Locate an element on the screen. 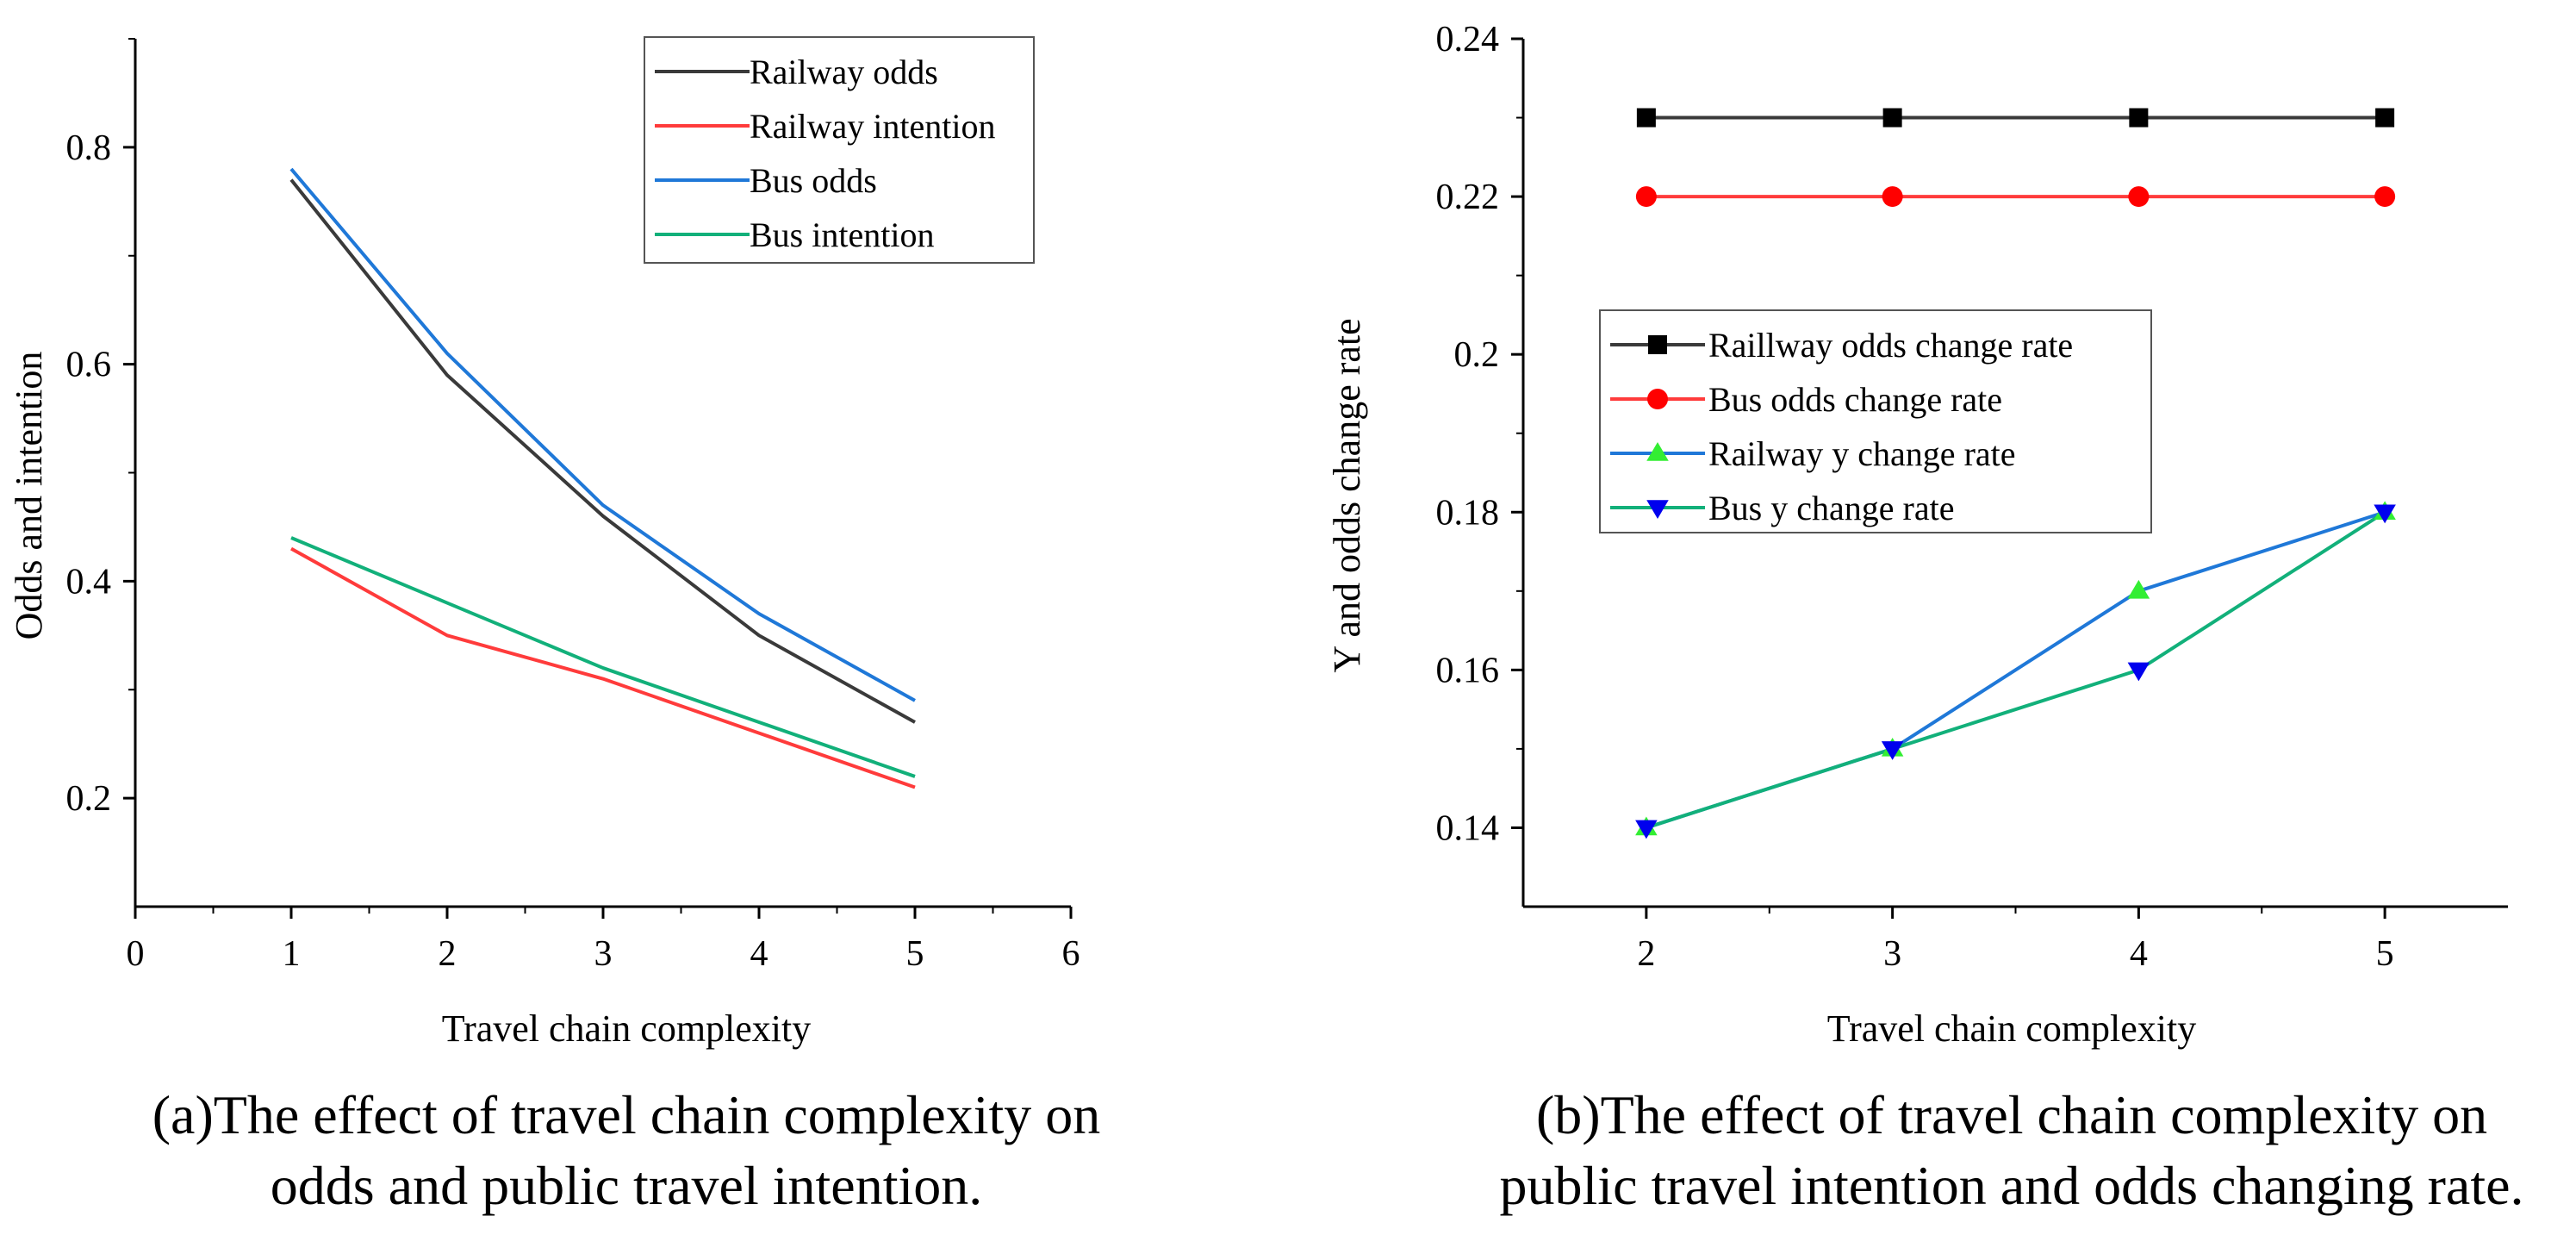 Image resolution: width=2576 pixels, height=1235 pixels. chart-a-x-tick-label: 6 is located at coordinates (1071, 954).